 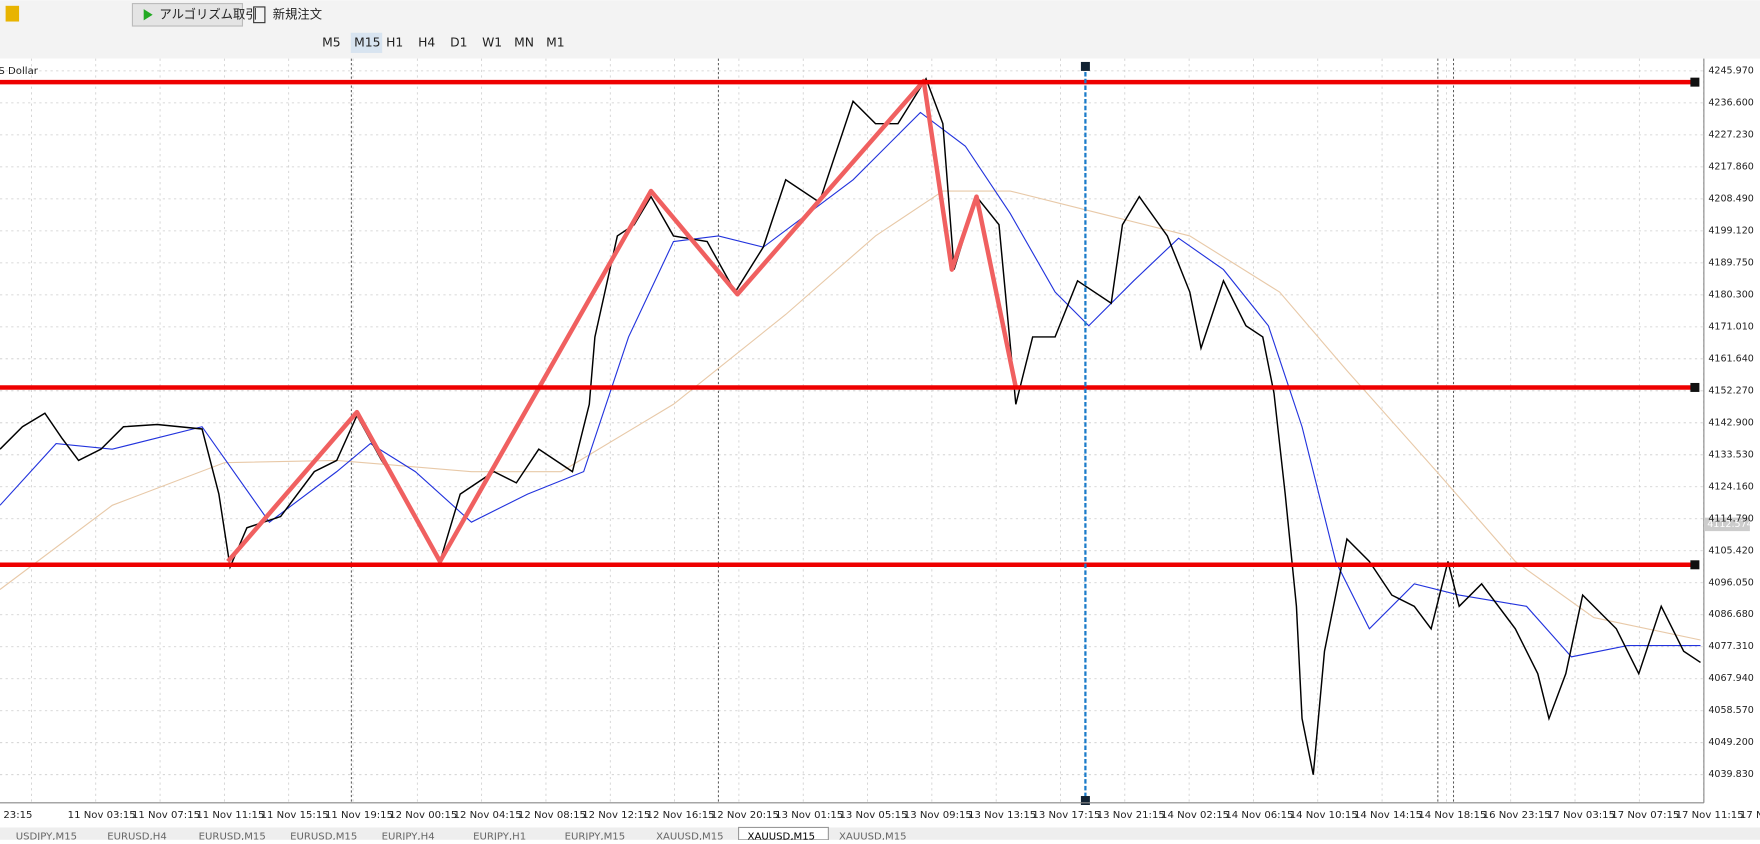 What do you see at coordinates (1730, 326) in the screenshot?
I see `price-label: 4171.010` at bounding box center [1730, 326].